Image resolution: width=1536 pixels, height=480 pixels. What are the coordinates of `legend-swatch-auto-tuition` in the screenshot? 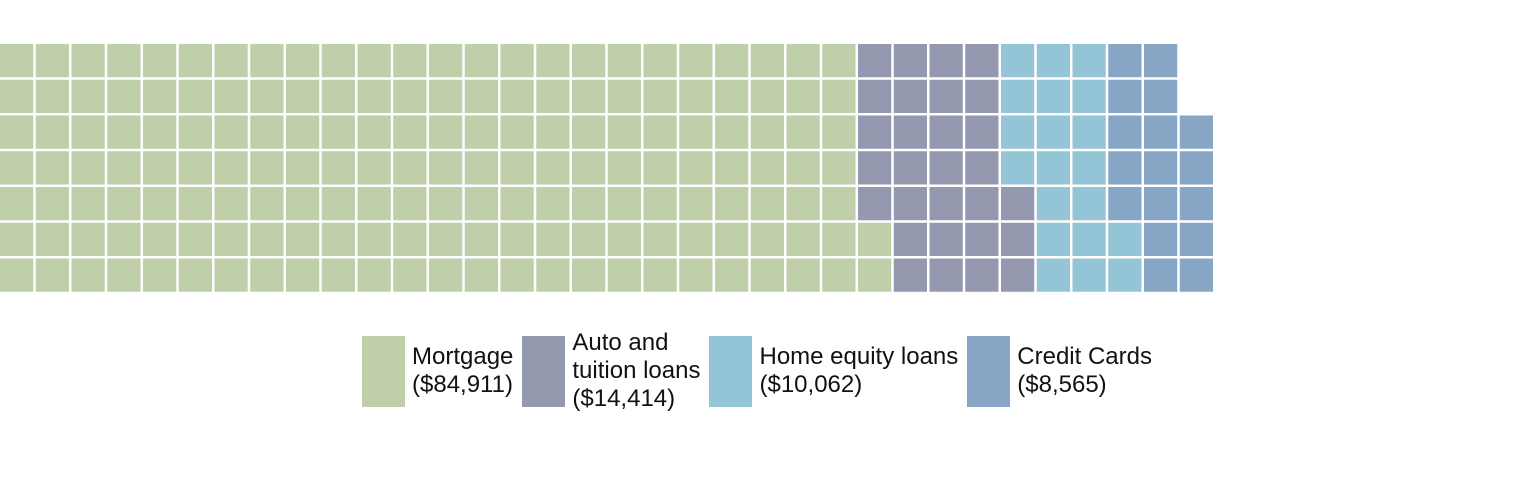 It's located at (544, 371).